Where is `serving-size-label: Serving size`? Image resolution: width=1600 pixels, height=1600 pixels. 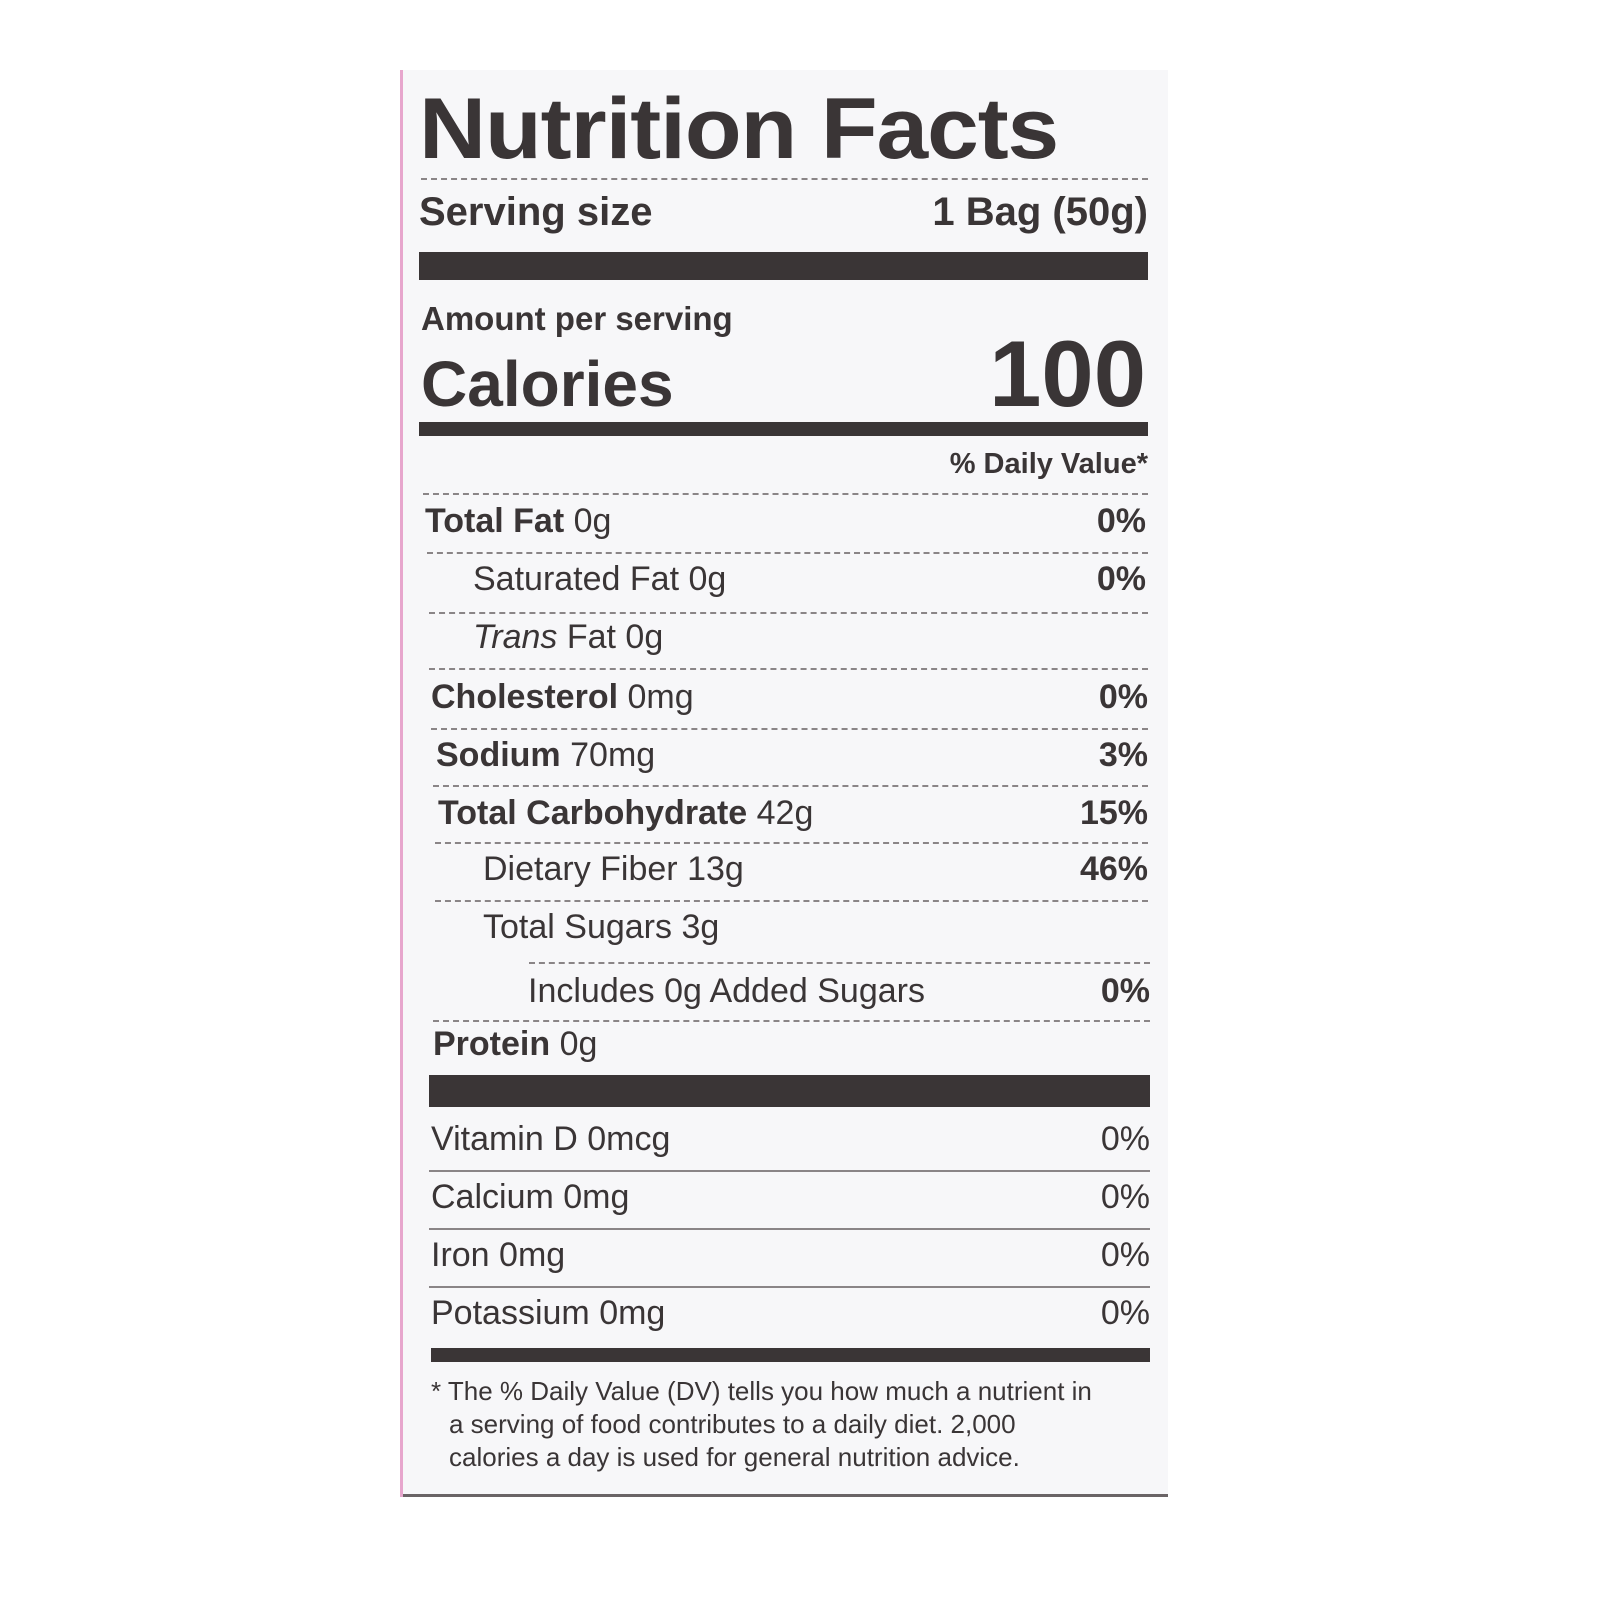
serving-size-label: Serving size is located at coordinates (536, 212).